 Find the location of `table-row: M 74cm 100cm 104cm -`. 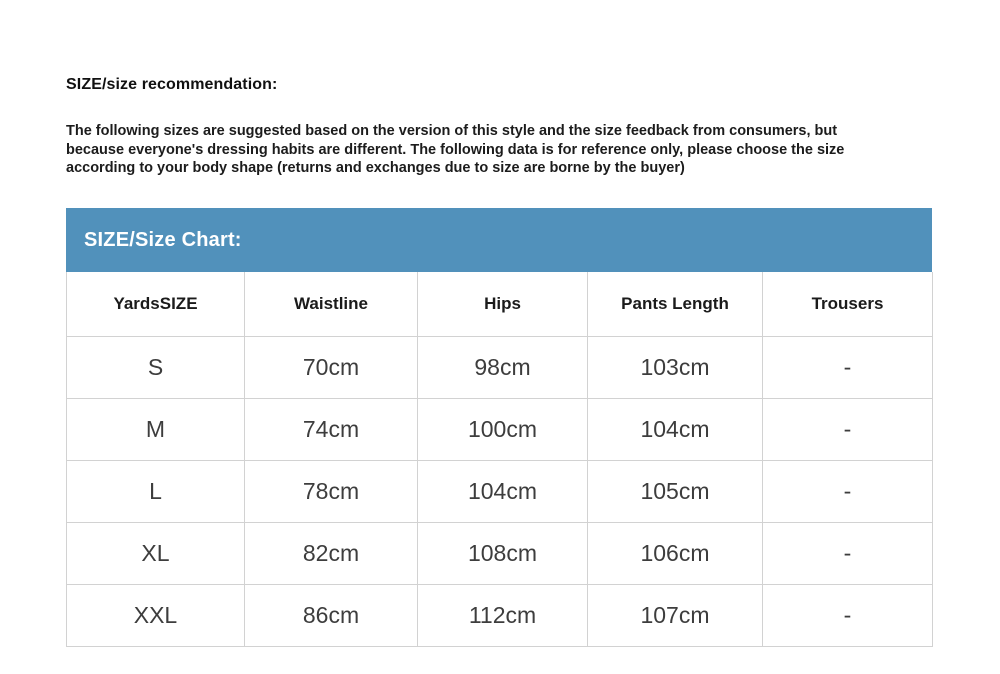

table-row: M 74cm 100cm 104cm - is located at coordinates (499, 429).